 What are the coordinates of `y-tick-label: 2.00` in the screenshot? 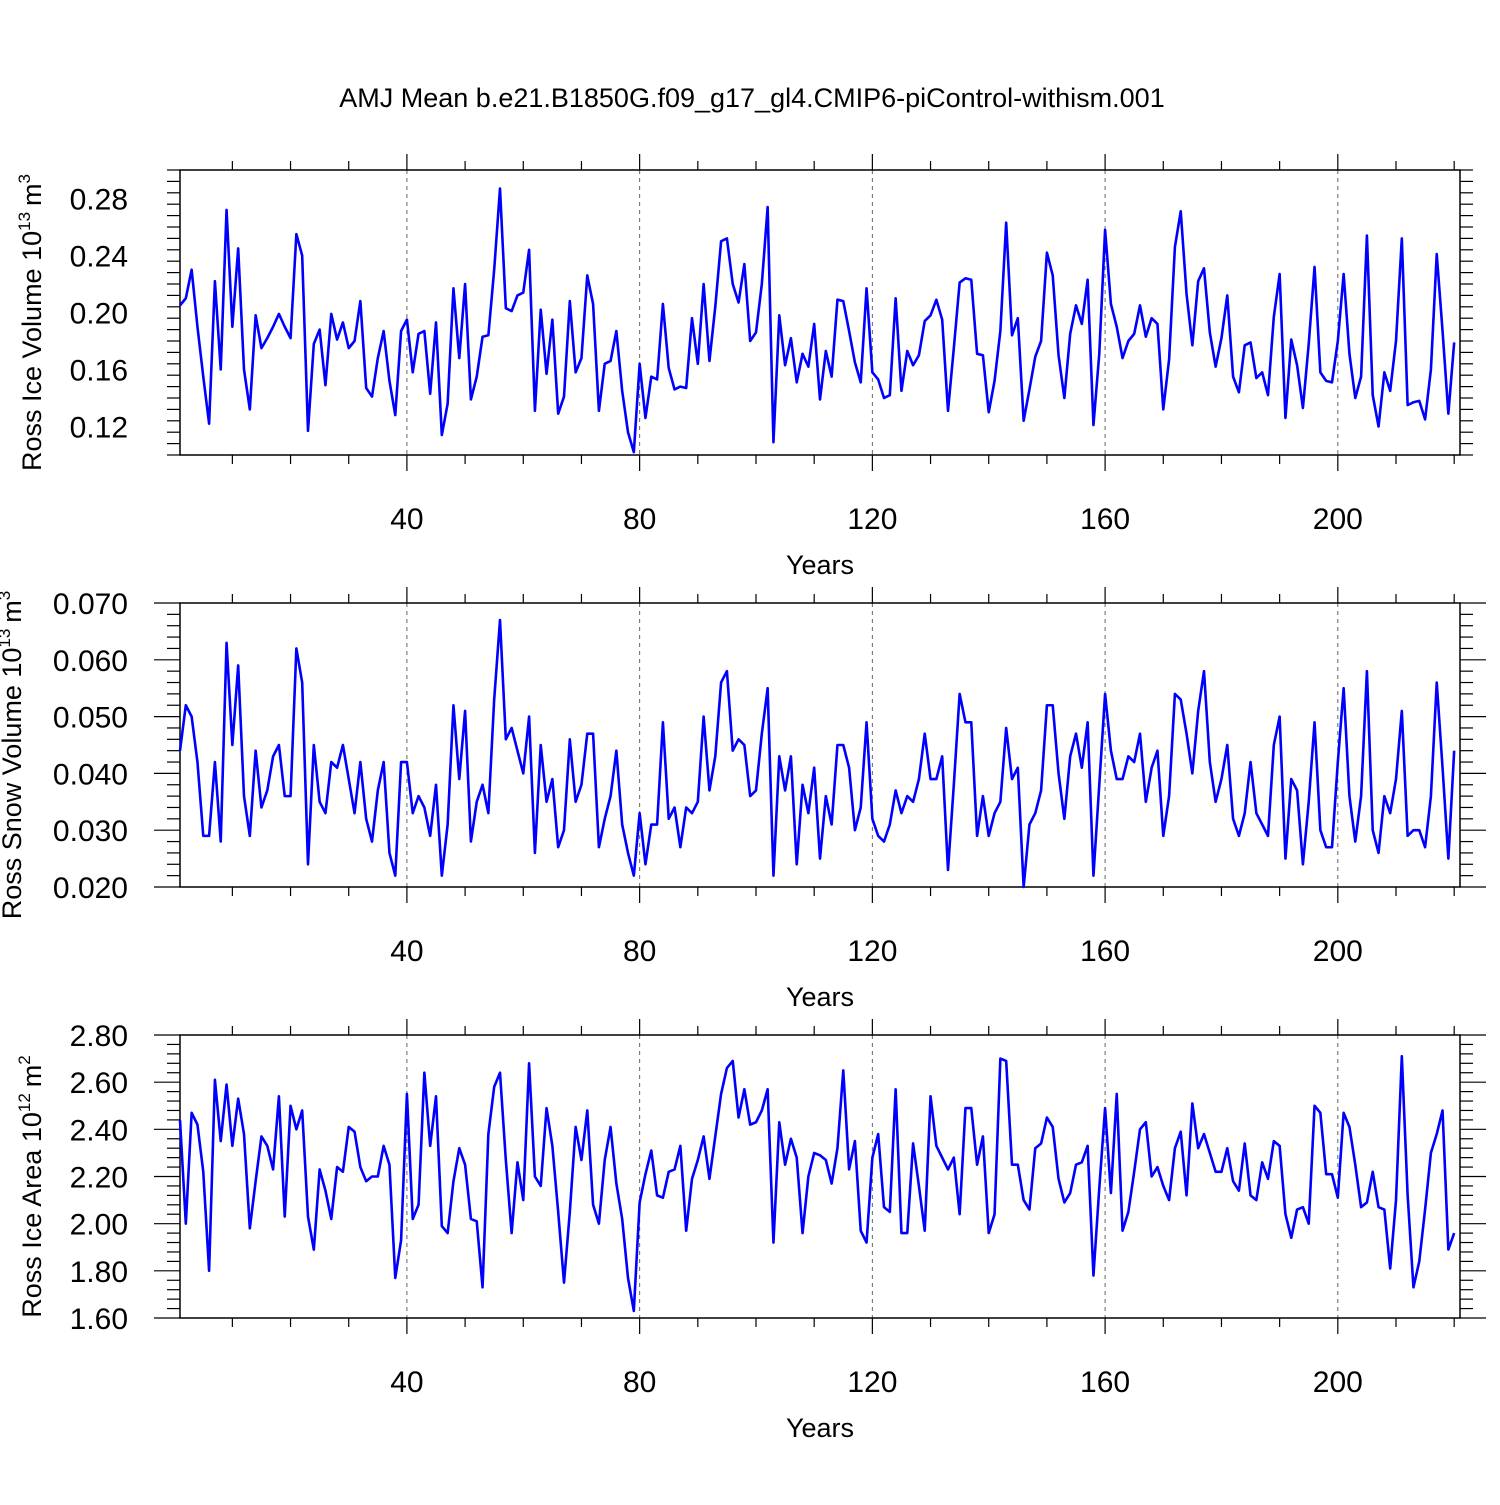 It's located at (99, 1225).